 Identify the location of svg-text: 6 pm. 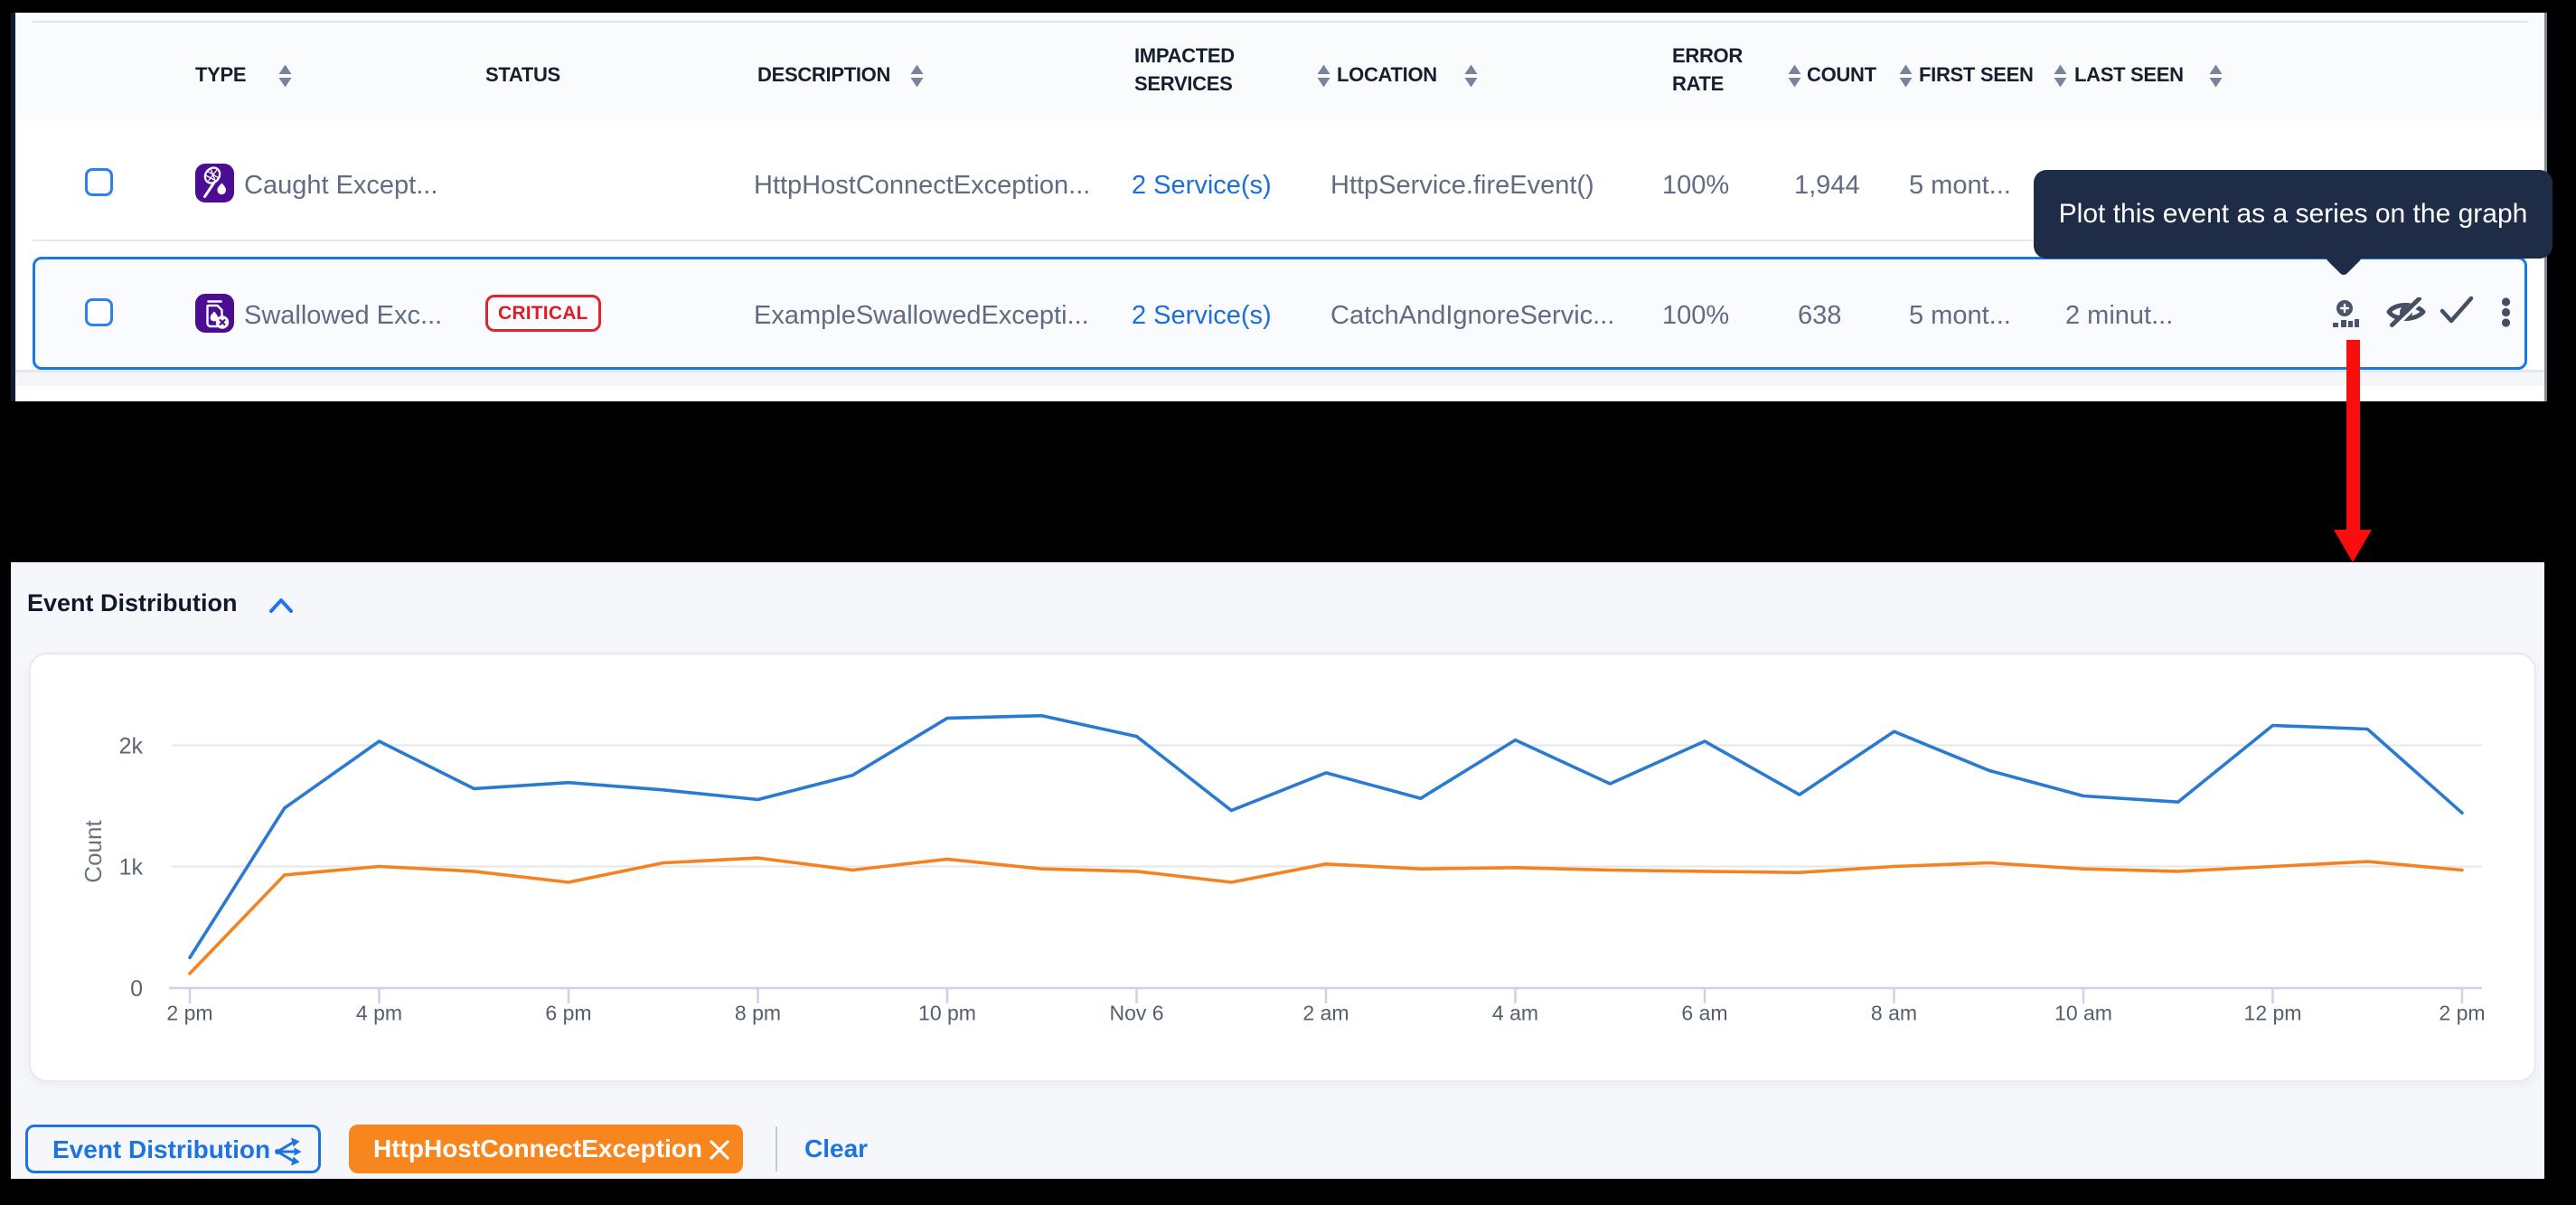
(568, 1013).